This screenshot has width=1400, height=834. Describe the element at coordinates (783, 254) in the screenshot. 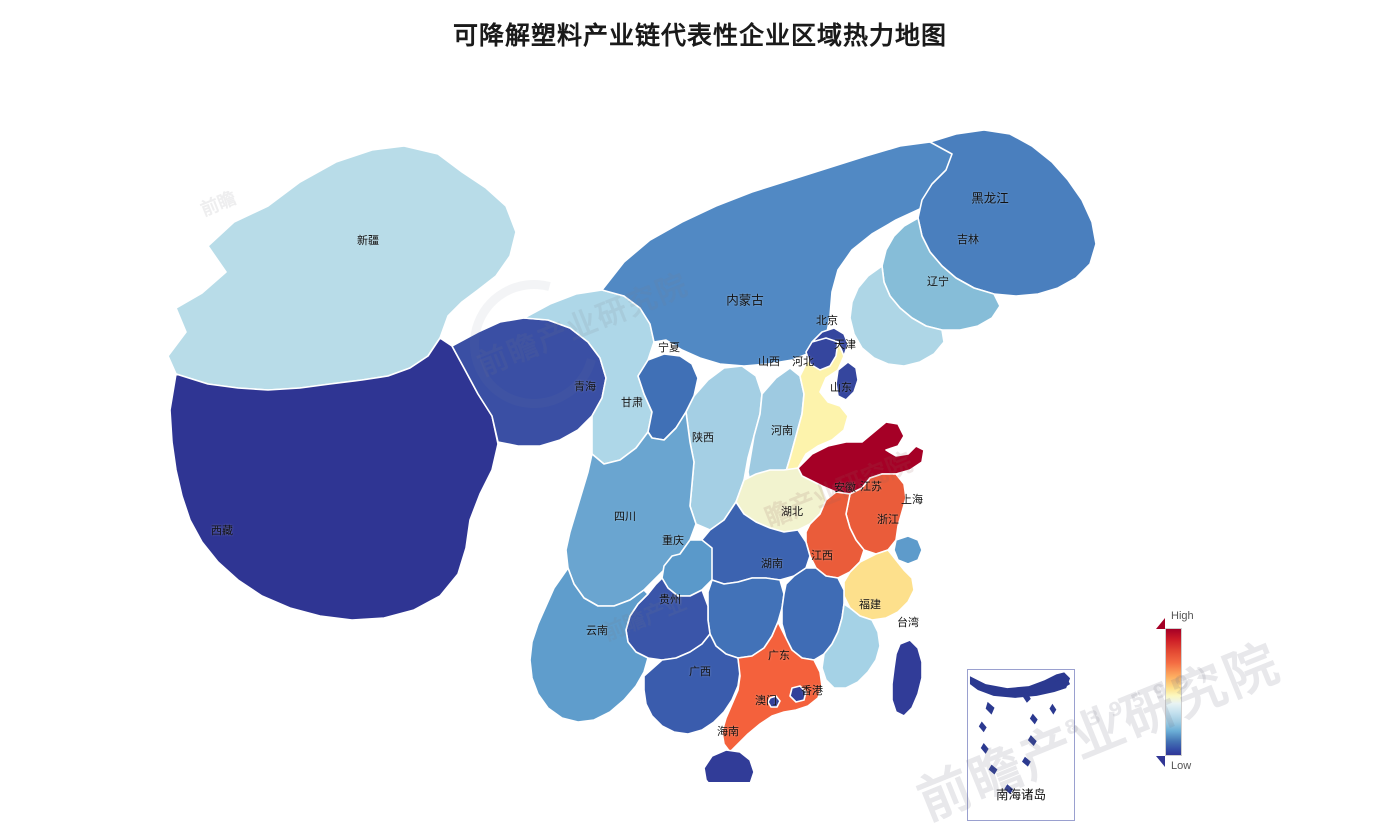

I see `province-neimenggu` at that location.